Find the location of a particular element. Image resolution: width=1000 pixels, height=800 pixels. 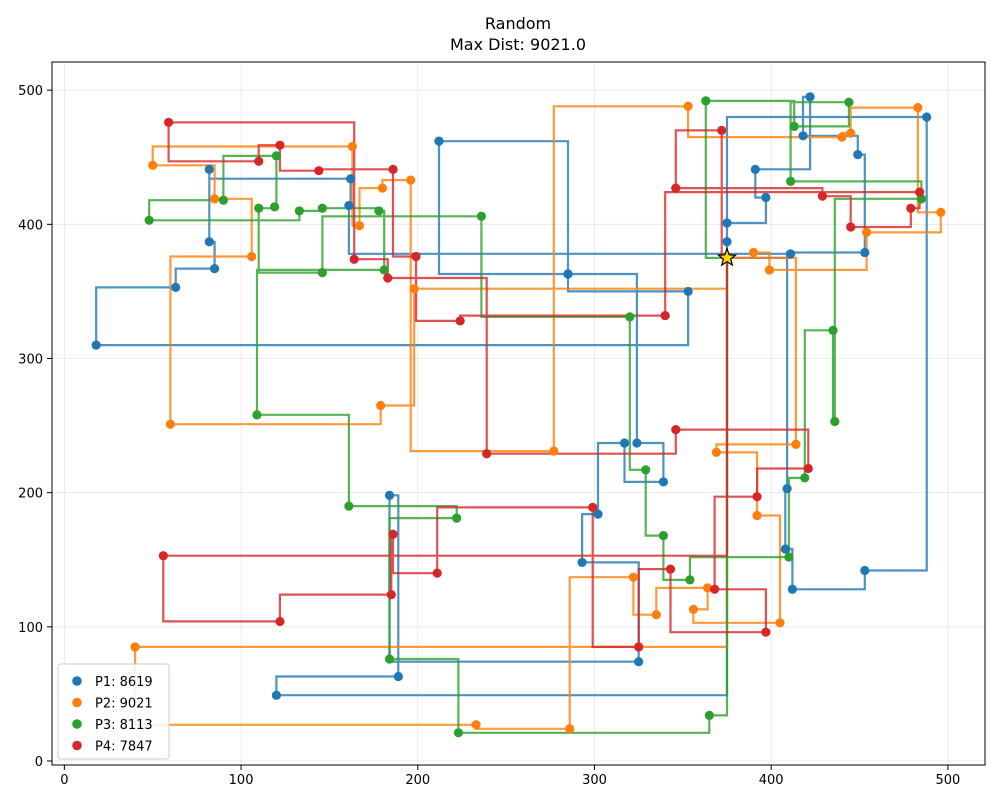

x-tick-label: 500 is located at coordinates (947, 780).